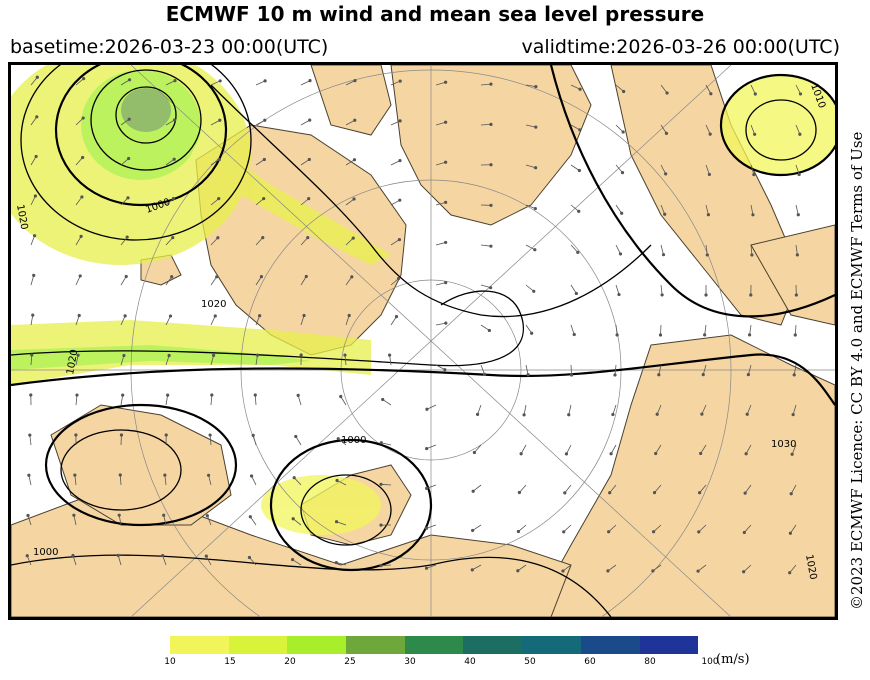 The width and height of the screenshot is (870, 680). I want to click on colorbar-tick: 25, so click(350, 662).